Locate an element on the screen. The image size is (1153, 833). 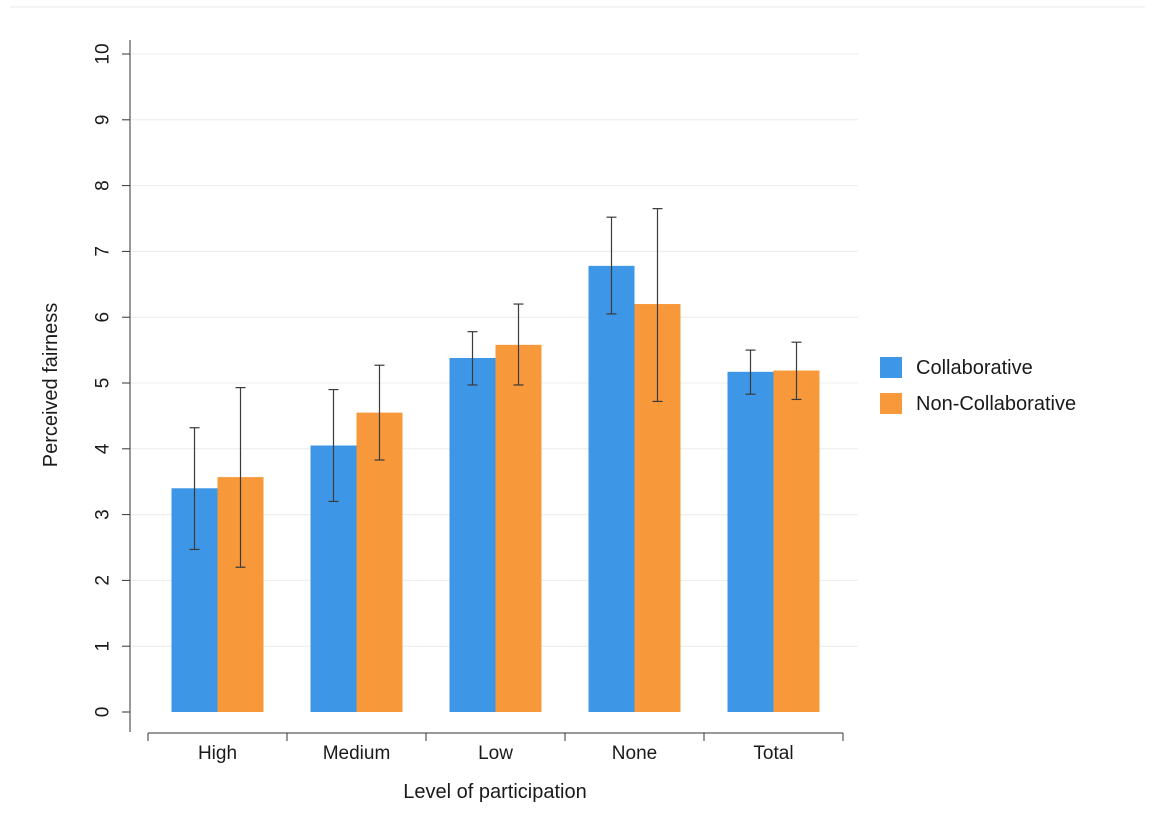
y-tick-label: 8 is located at coordinates (103, 185).